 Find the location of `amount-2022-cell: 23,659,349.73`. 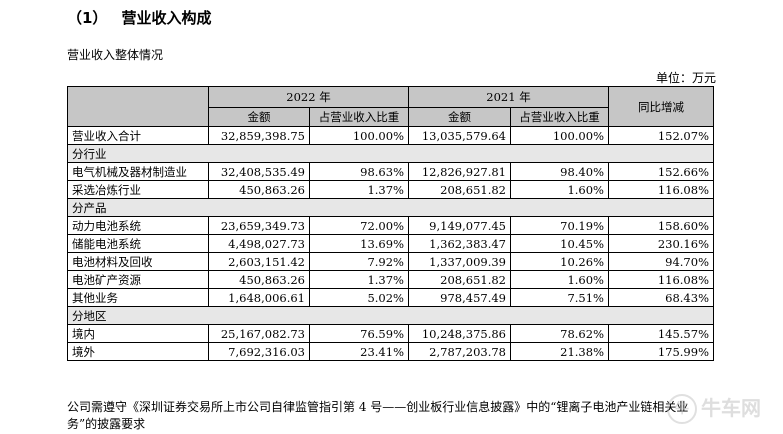

amount-2022-cell: 23,659,349.73 is located at coordinates (259, 225).